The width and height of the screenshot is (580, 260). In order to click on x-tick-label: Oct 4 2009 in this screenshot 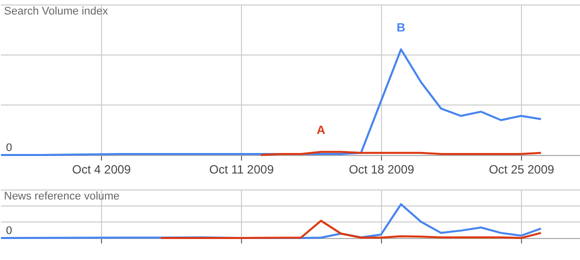, I will do `click(102, 169)`.